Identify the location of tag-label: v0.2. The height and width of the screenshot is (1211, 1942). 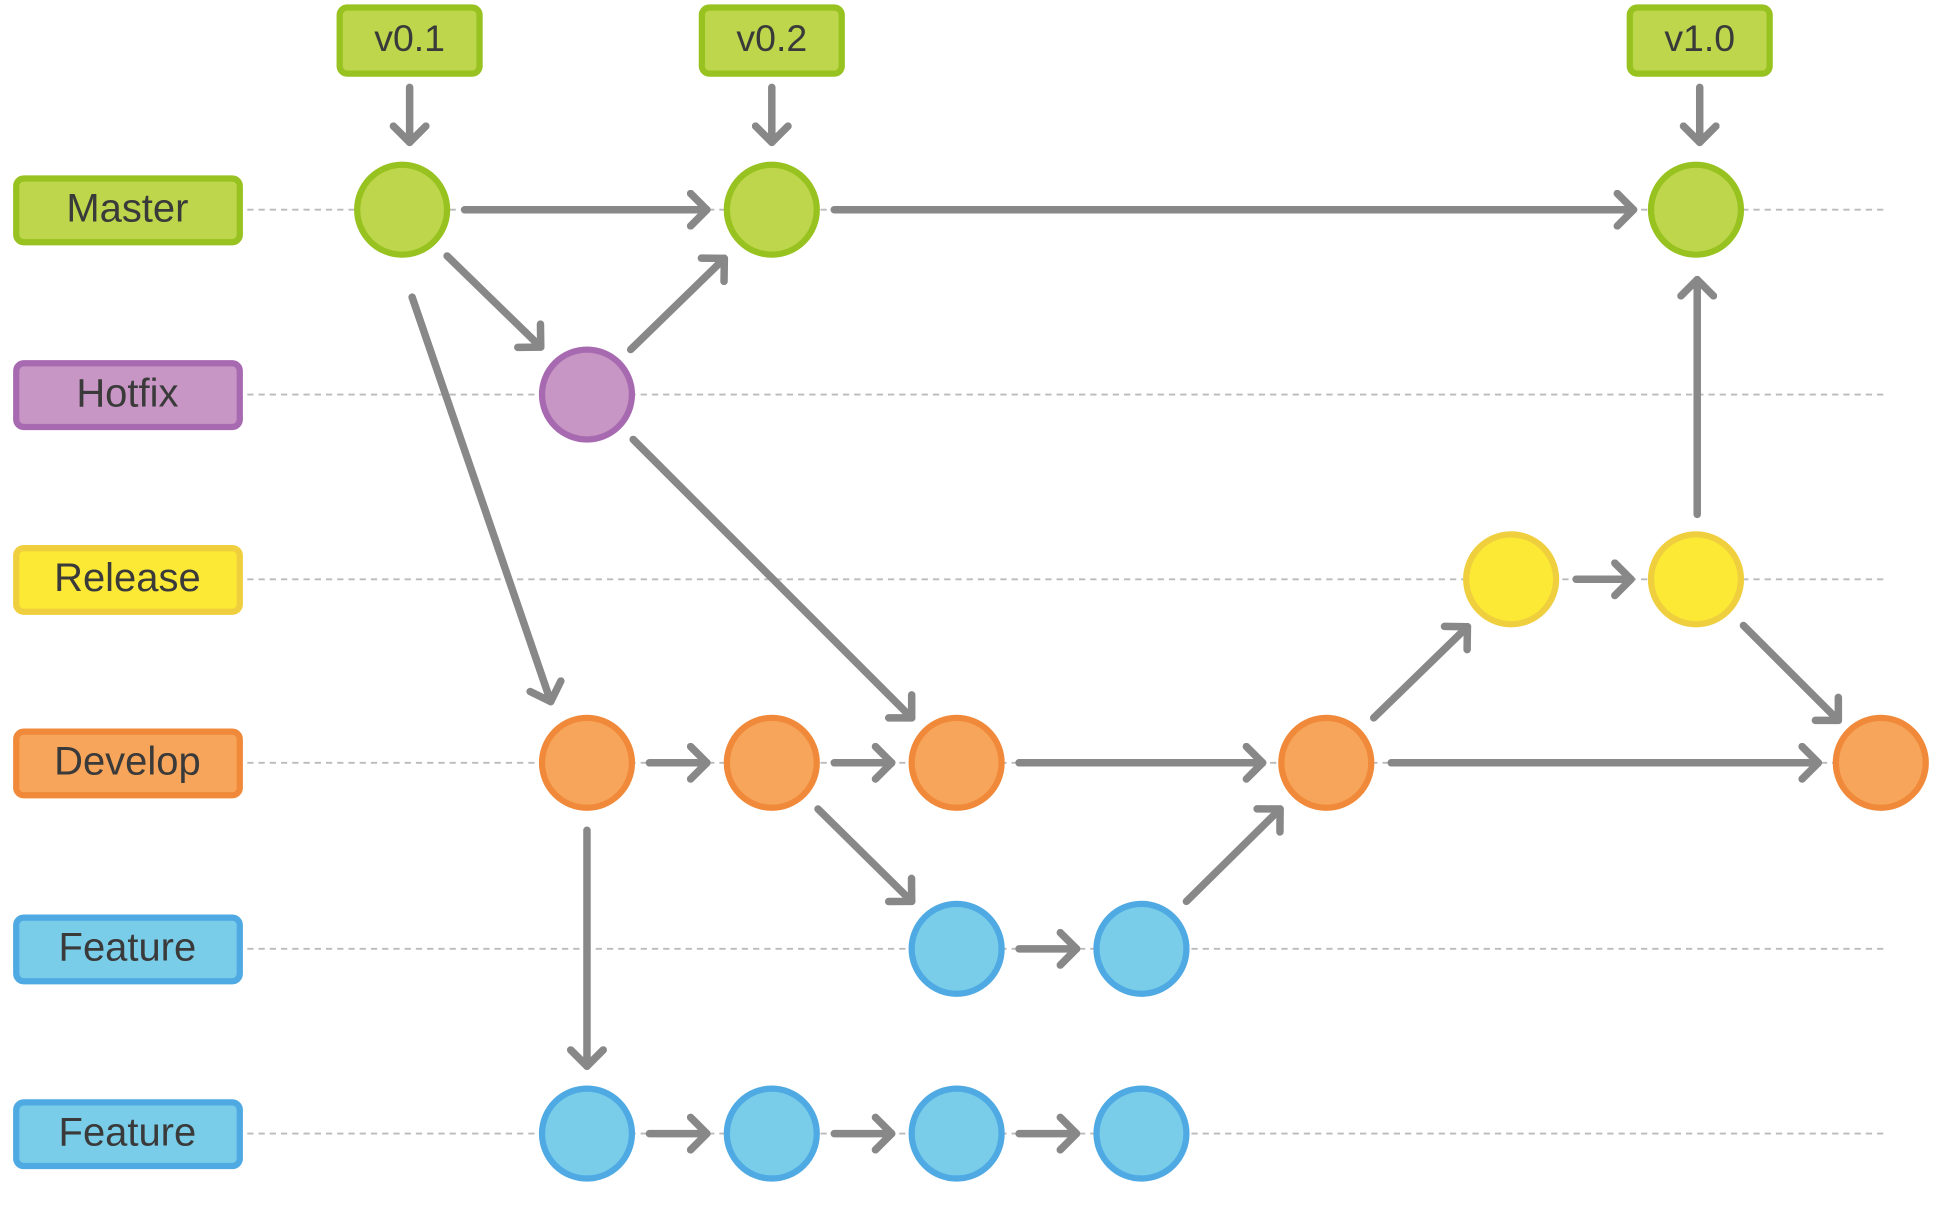
(771, 38).